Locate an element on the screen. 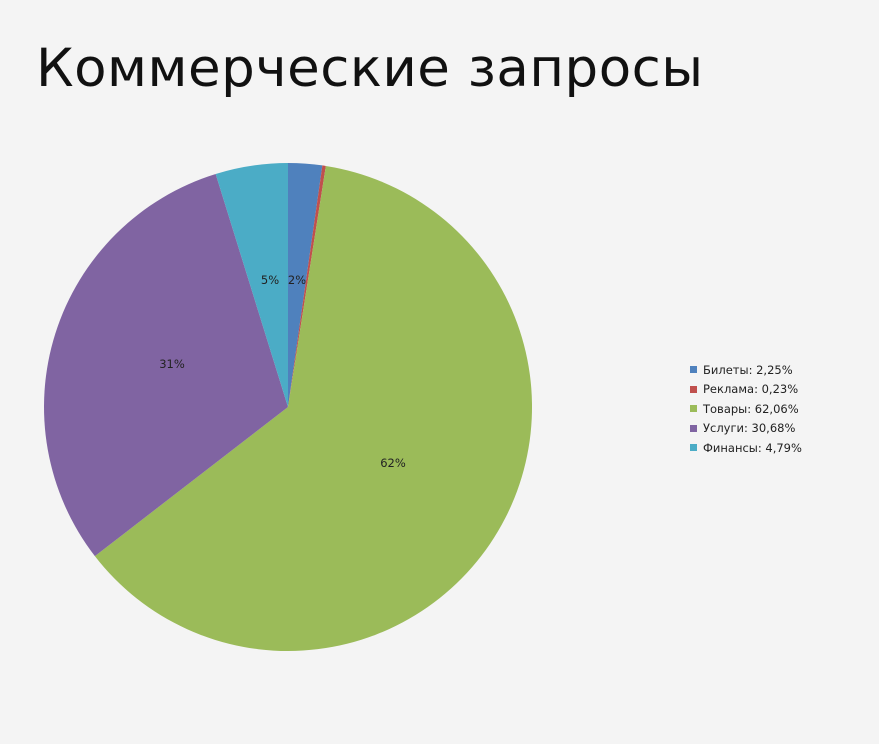 This screenshot has width=879, height=744. data-label-4: 31% is located at coordinates (172, 364).